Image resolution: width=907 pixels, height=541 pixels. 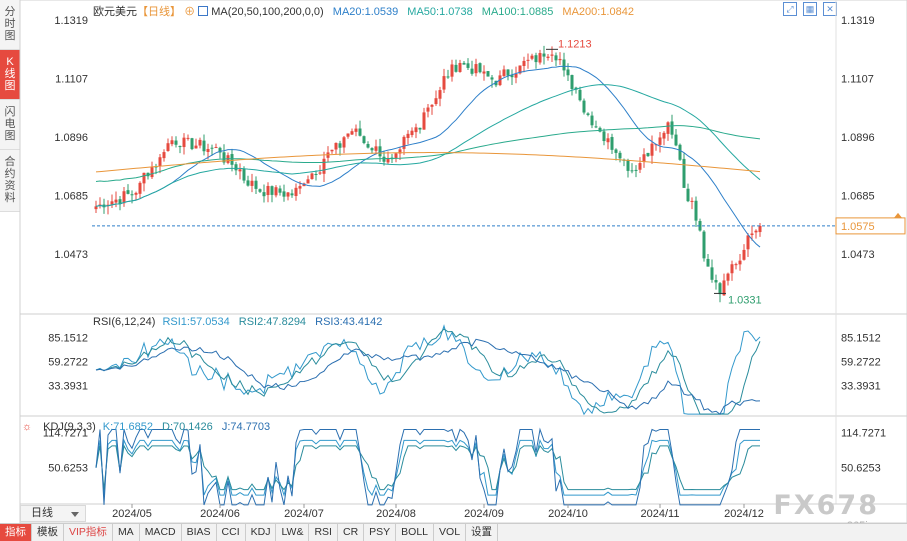 What do you see at coordinates (126, 532) in the screenshot?
I see `indicator-tab: MA` at bounding box center [126, 532].